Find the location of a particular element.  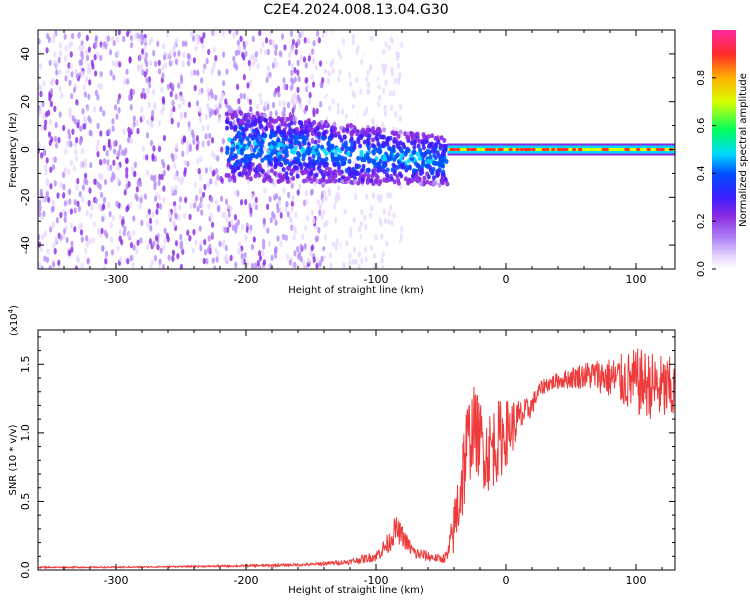

spectrogram-xtick-label: -300 is located at coordinates (116, 279).